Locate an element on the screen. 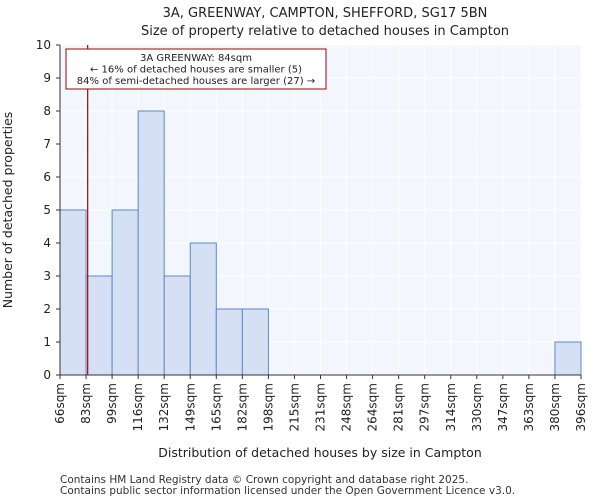  x-tick-label: 165sqm is located at coordinates (216, 407).